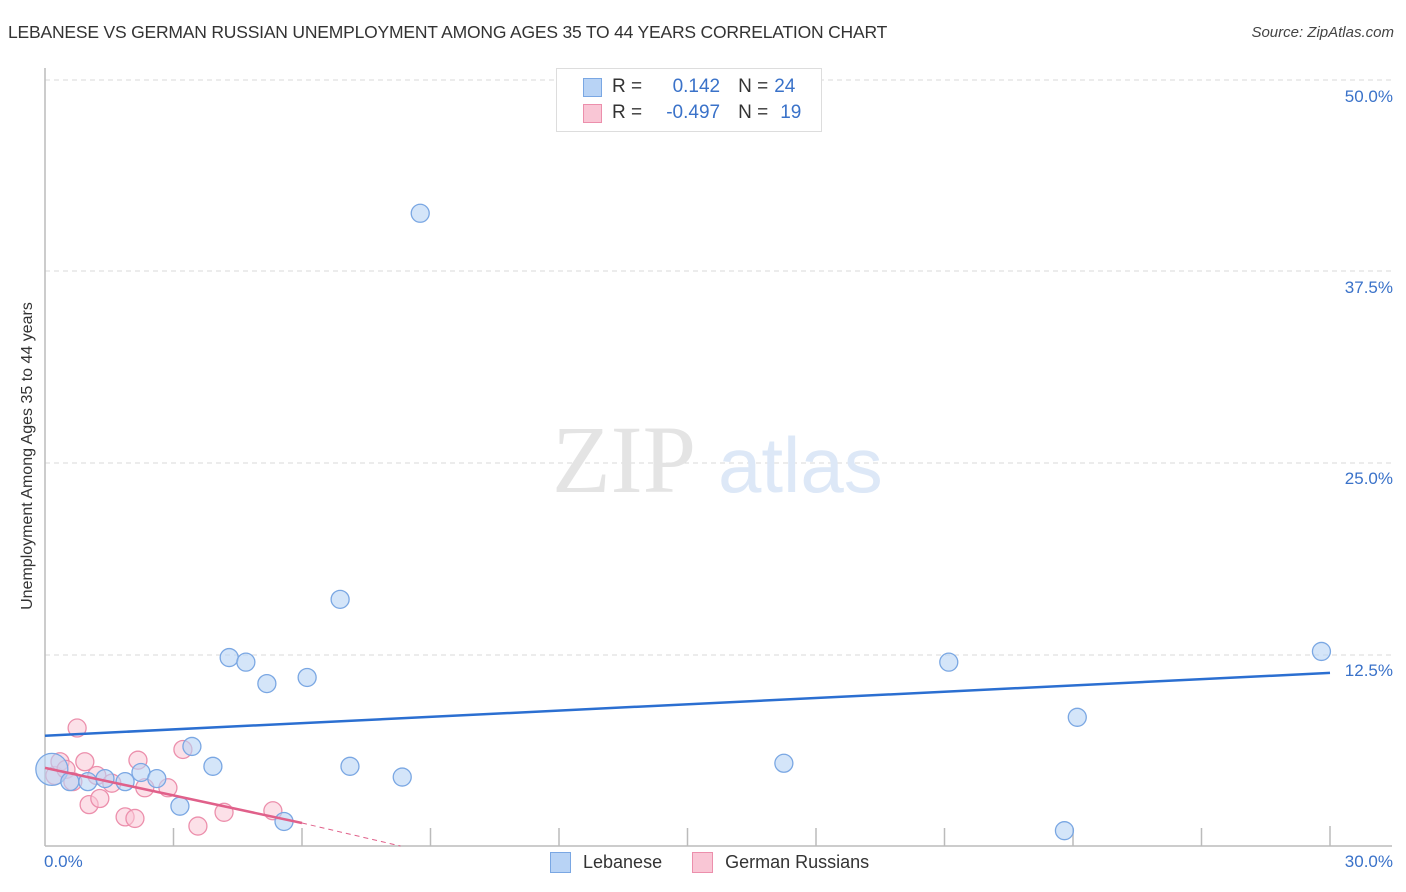  What do you see at coordinates (560, 862) in the screenshot?
I see `lebanese-legend-swatch` at bounding box center [560, 862].